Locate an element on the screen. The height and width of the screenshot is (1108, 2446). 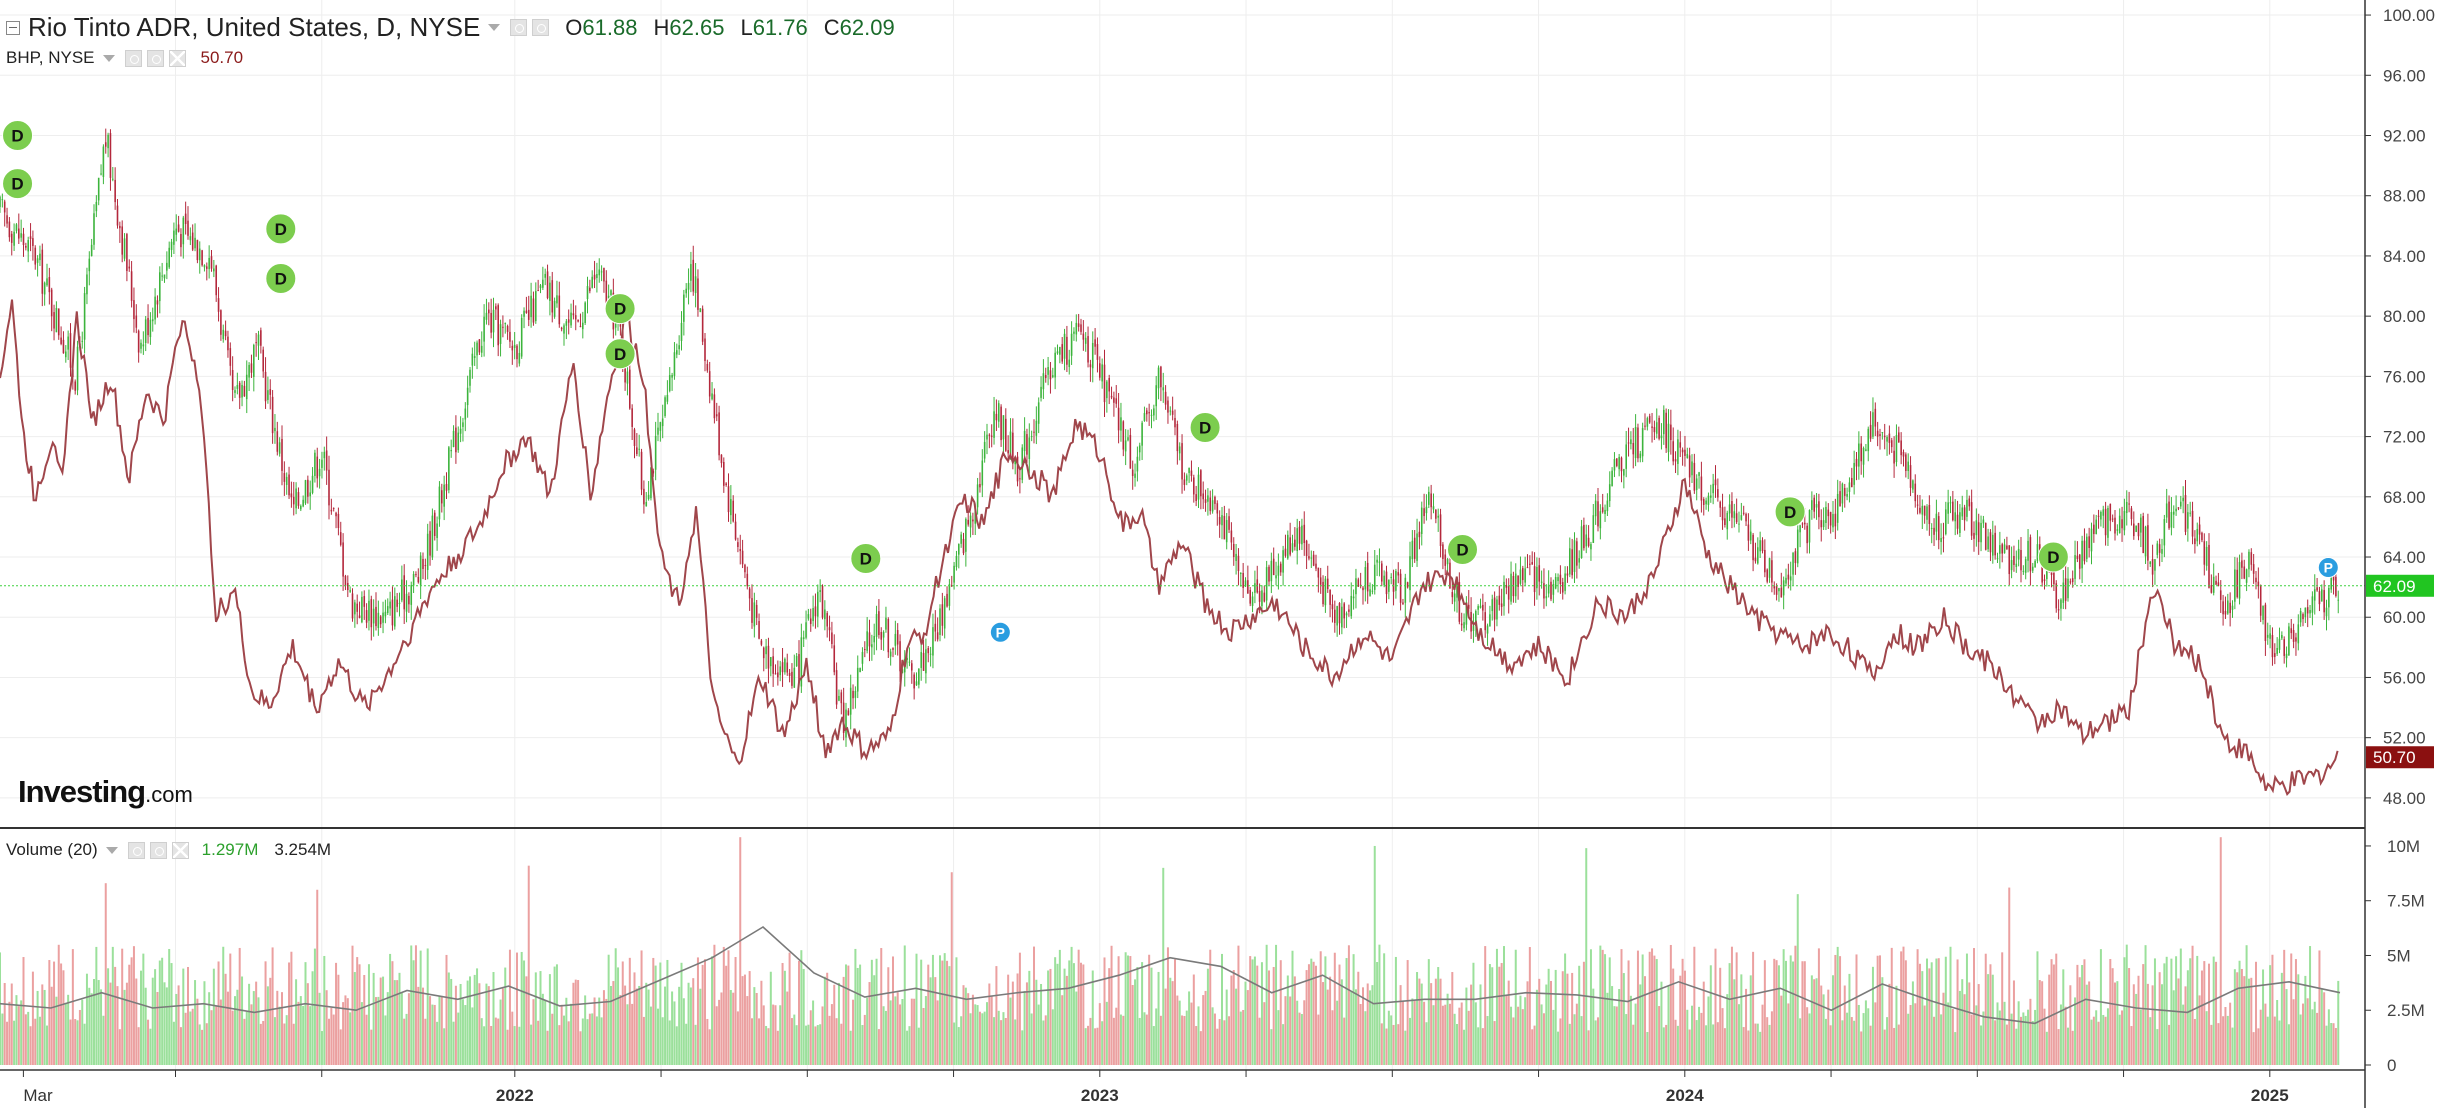
compare-header: BHP, NYSE 50.70 is located at coordinates (124, 58).